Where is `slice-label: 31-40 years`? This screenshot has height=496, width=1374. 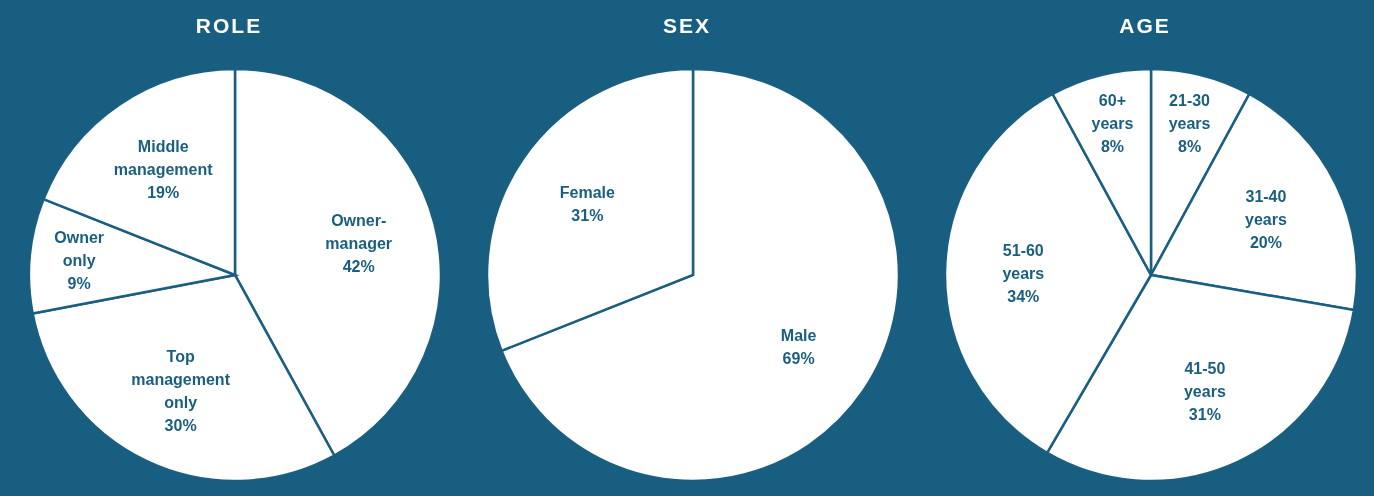 slice-label: 31-40 years is located at coordinates (1266, 207).